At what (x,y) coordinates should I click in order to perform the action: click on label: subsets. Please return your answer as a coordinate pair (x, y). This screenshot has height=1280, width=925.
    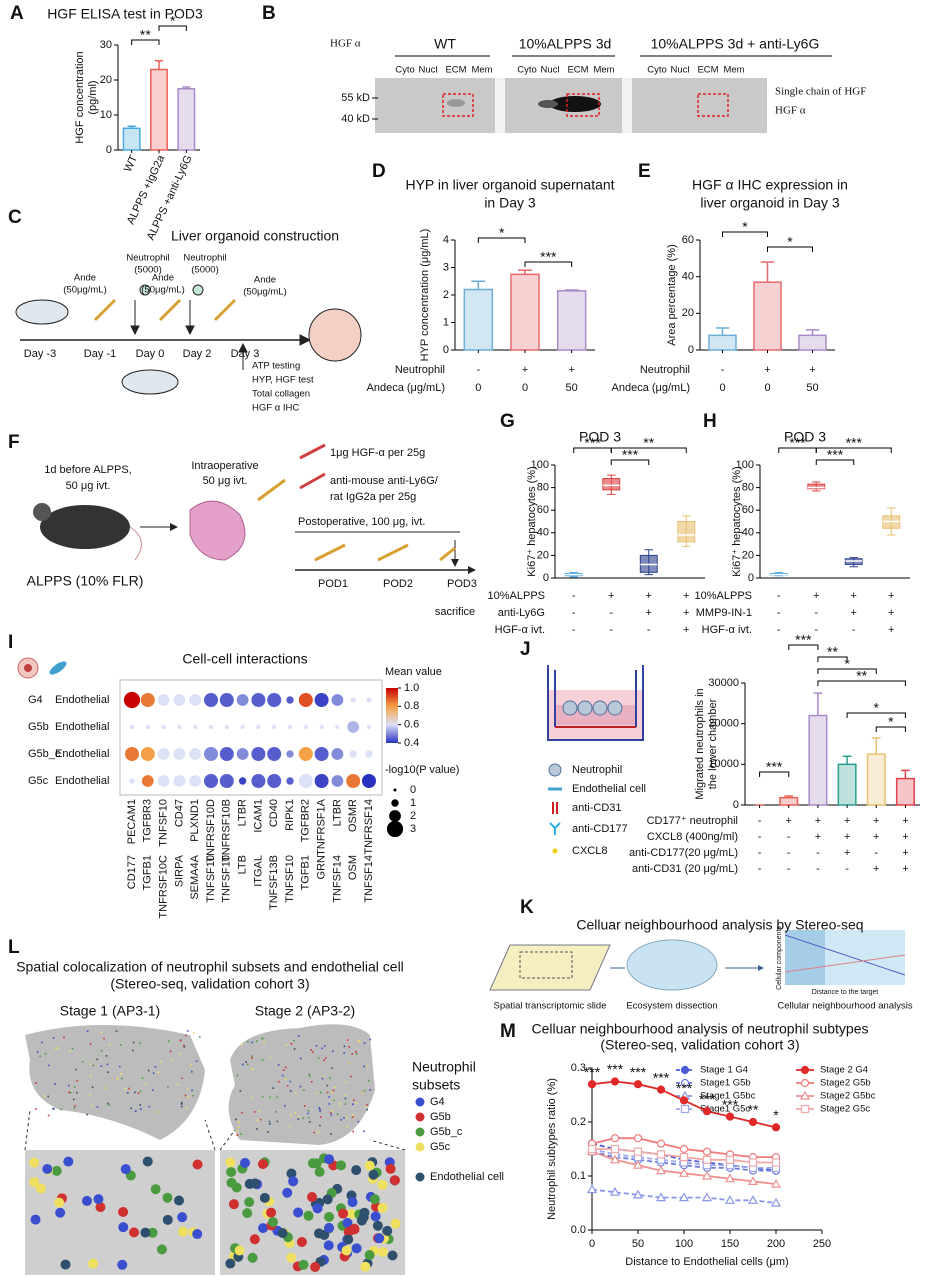
    Looking at the image, I should click on (436, 1085).